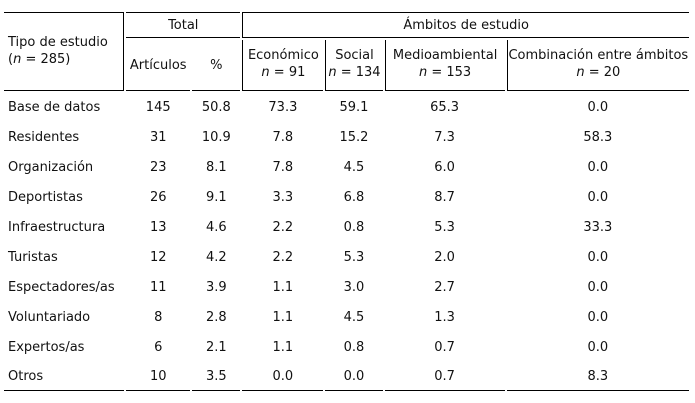 Image resolution: width=695 pixels, height=403 pixels. What do you see at coordinates (444, 227) in the screenshot?
I see `cell-medioambiental: 5.3` at bounding box center [444, 227].